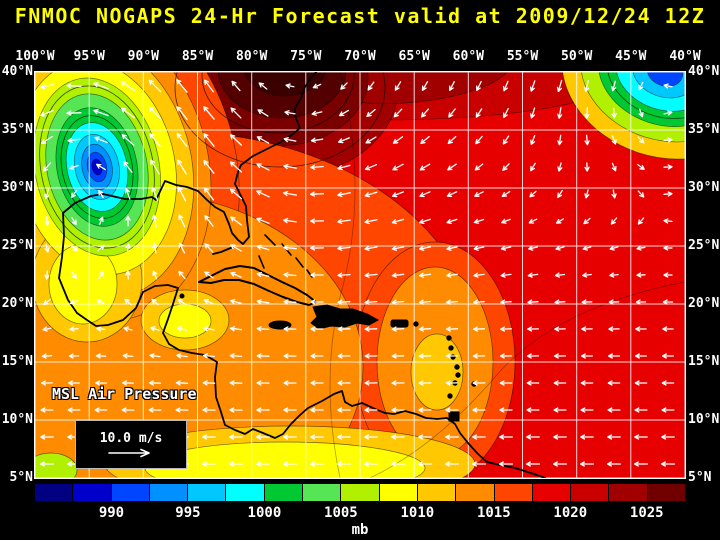 The height and width of the screenshot is (540, 720). Describe the element at coordinates (631, 56) in the screenshot. I see `lon-tick-label: 45°W` at that location.